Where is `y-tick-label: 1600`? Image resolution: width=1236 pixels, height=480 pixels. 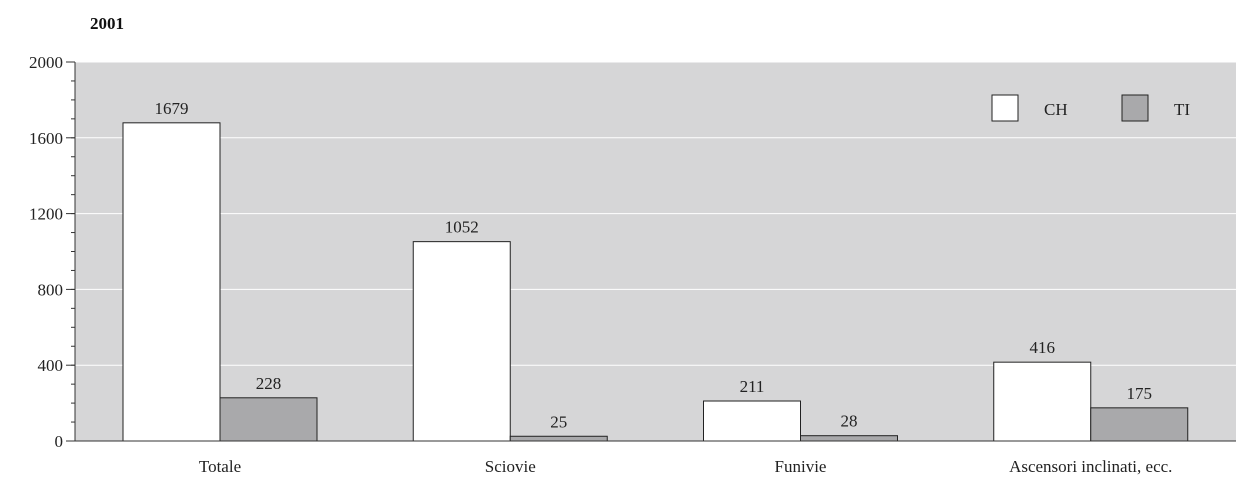
y-tick-label: 1600 is located at coordinates (46, 138).